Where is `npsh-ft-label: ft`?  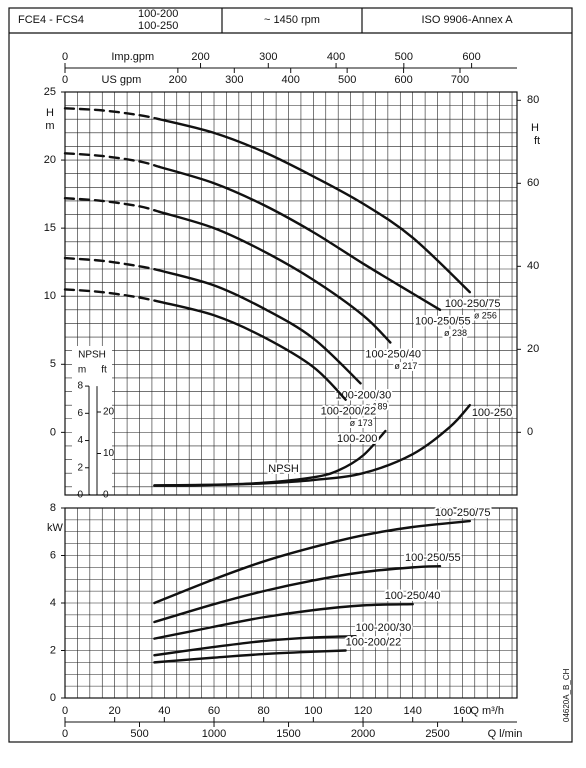 npsh-ft-label: ft is located at coordinates (104, 370).